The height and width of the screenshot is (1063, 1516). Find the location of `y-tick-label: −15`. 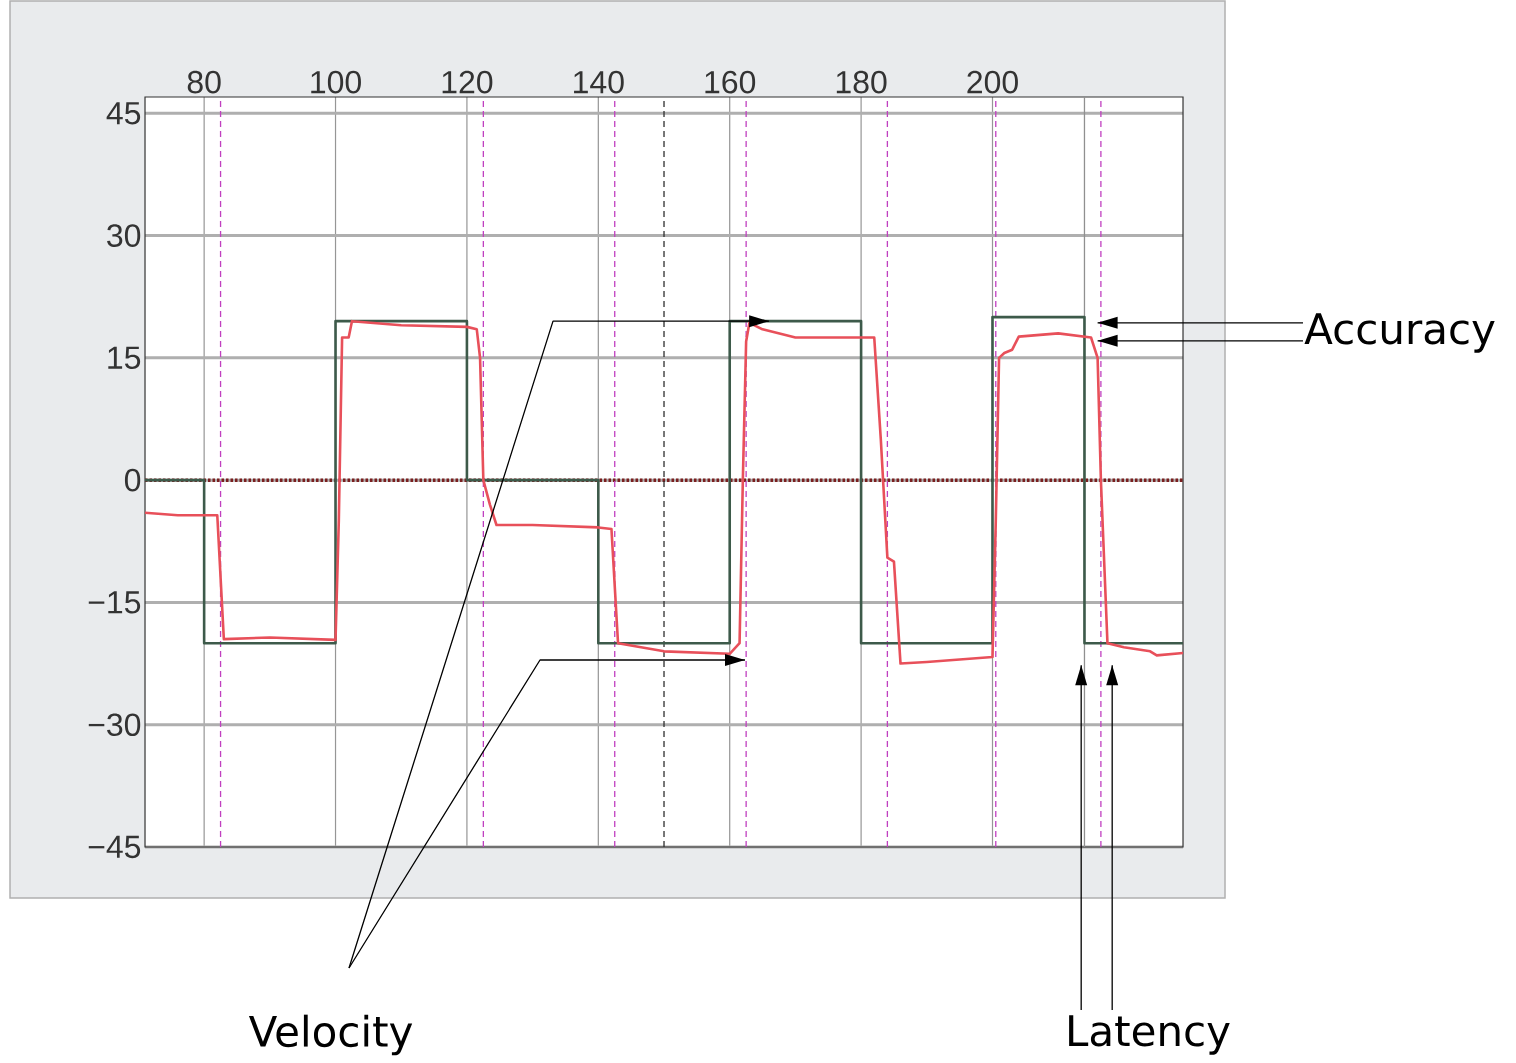

y-tick-label: −15 is located at coordinates (114, 602).